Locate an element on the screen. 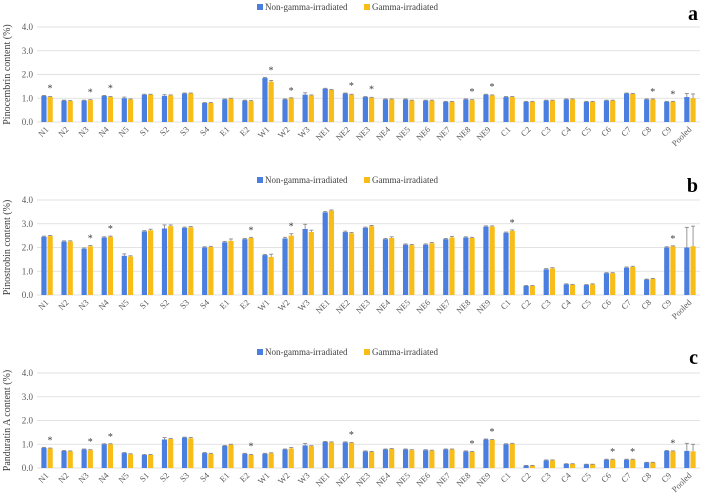 This screenshot has width=709, height=501. x-tick-label: N3 is located at coordinates (83, 131).